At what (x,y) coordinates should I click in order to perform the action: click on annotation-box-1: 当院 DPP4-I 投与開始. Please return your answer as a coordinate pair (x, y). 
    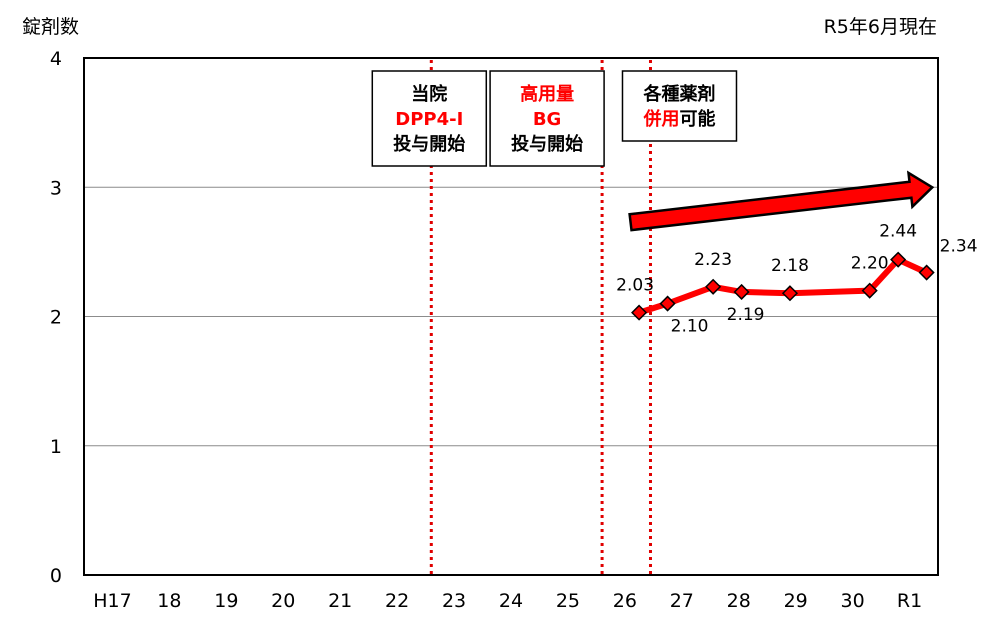
    Looking at the image, I should click on (429, 118).